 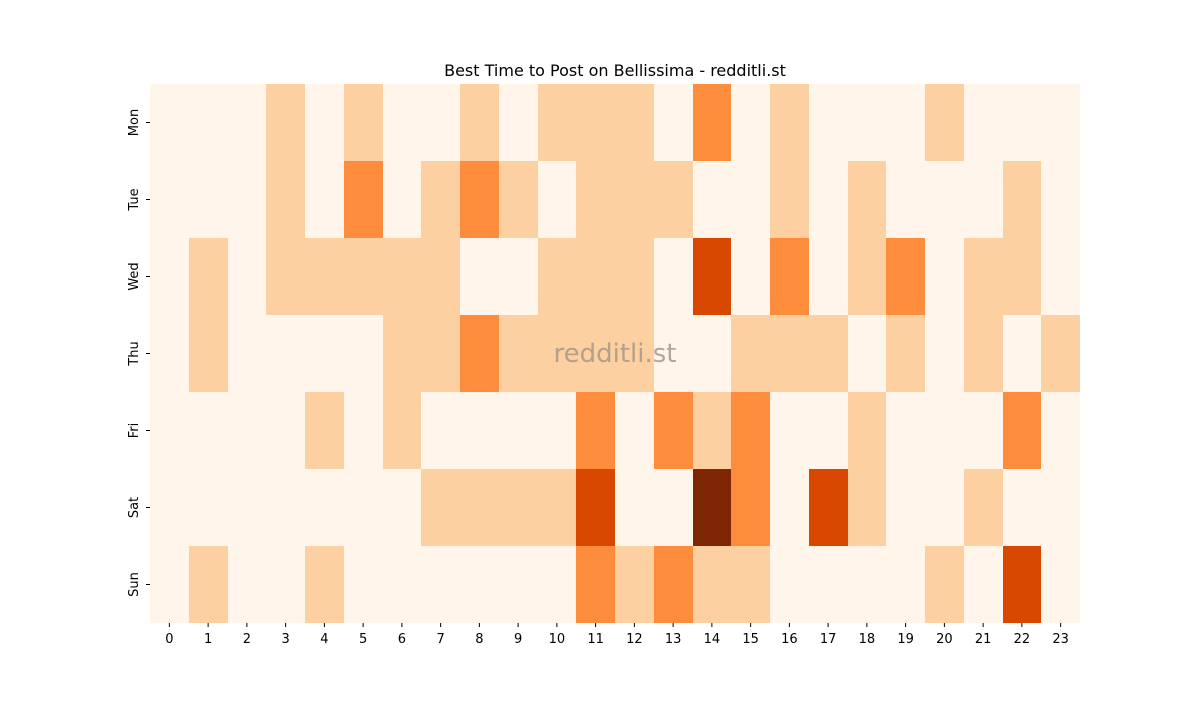 I want to click on y-tick-label-mon: Mon, so click(x=134, y=122).